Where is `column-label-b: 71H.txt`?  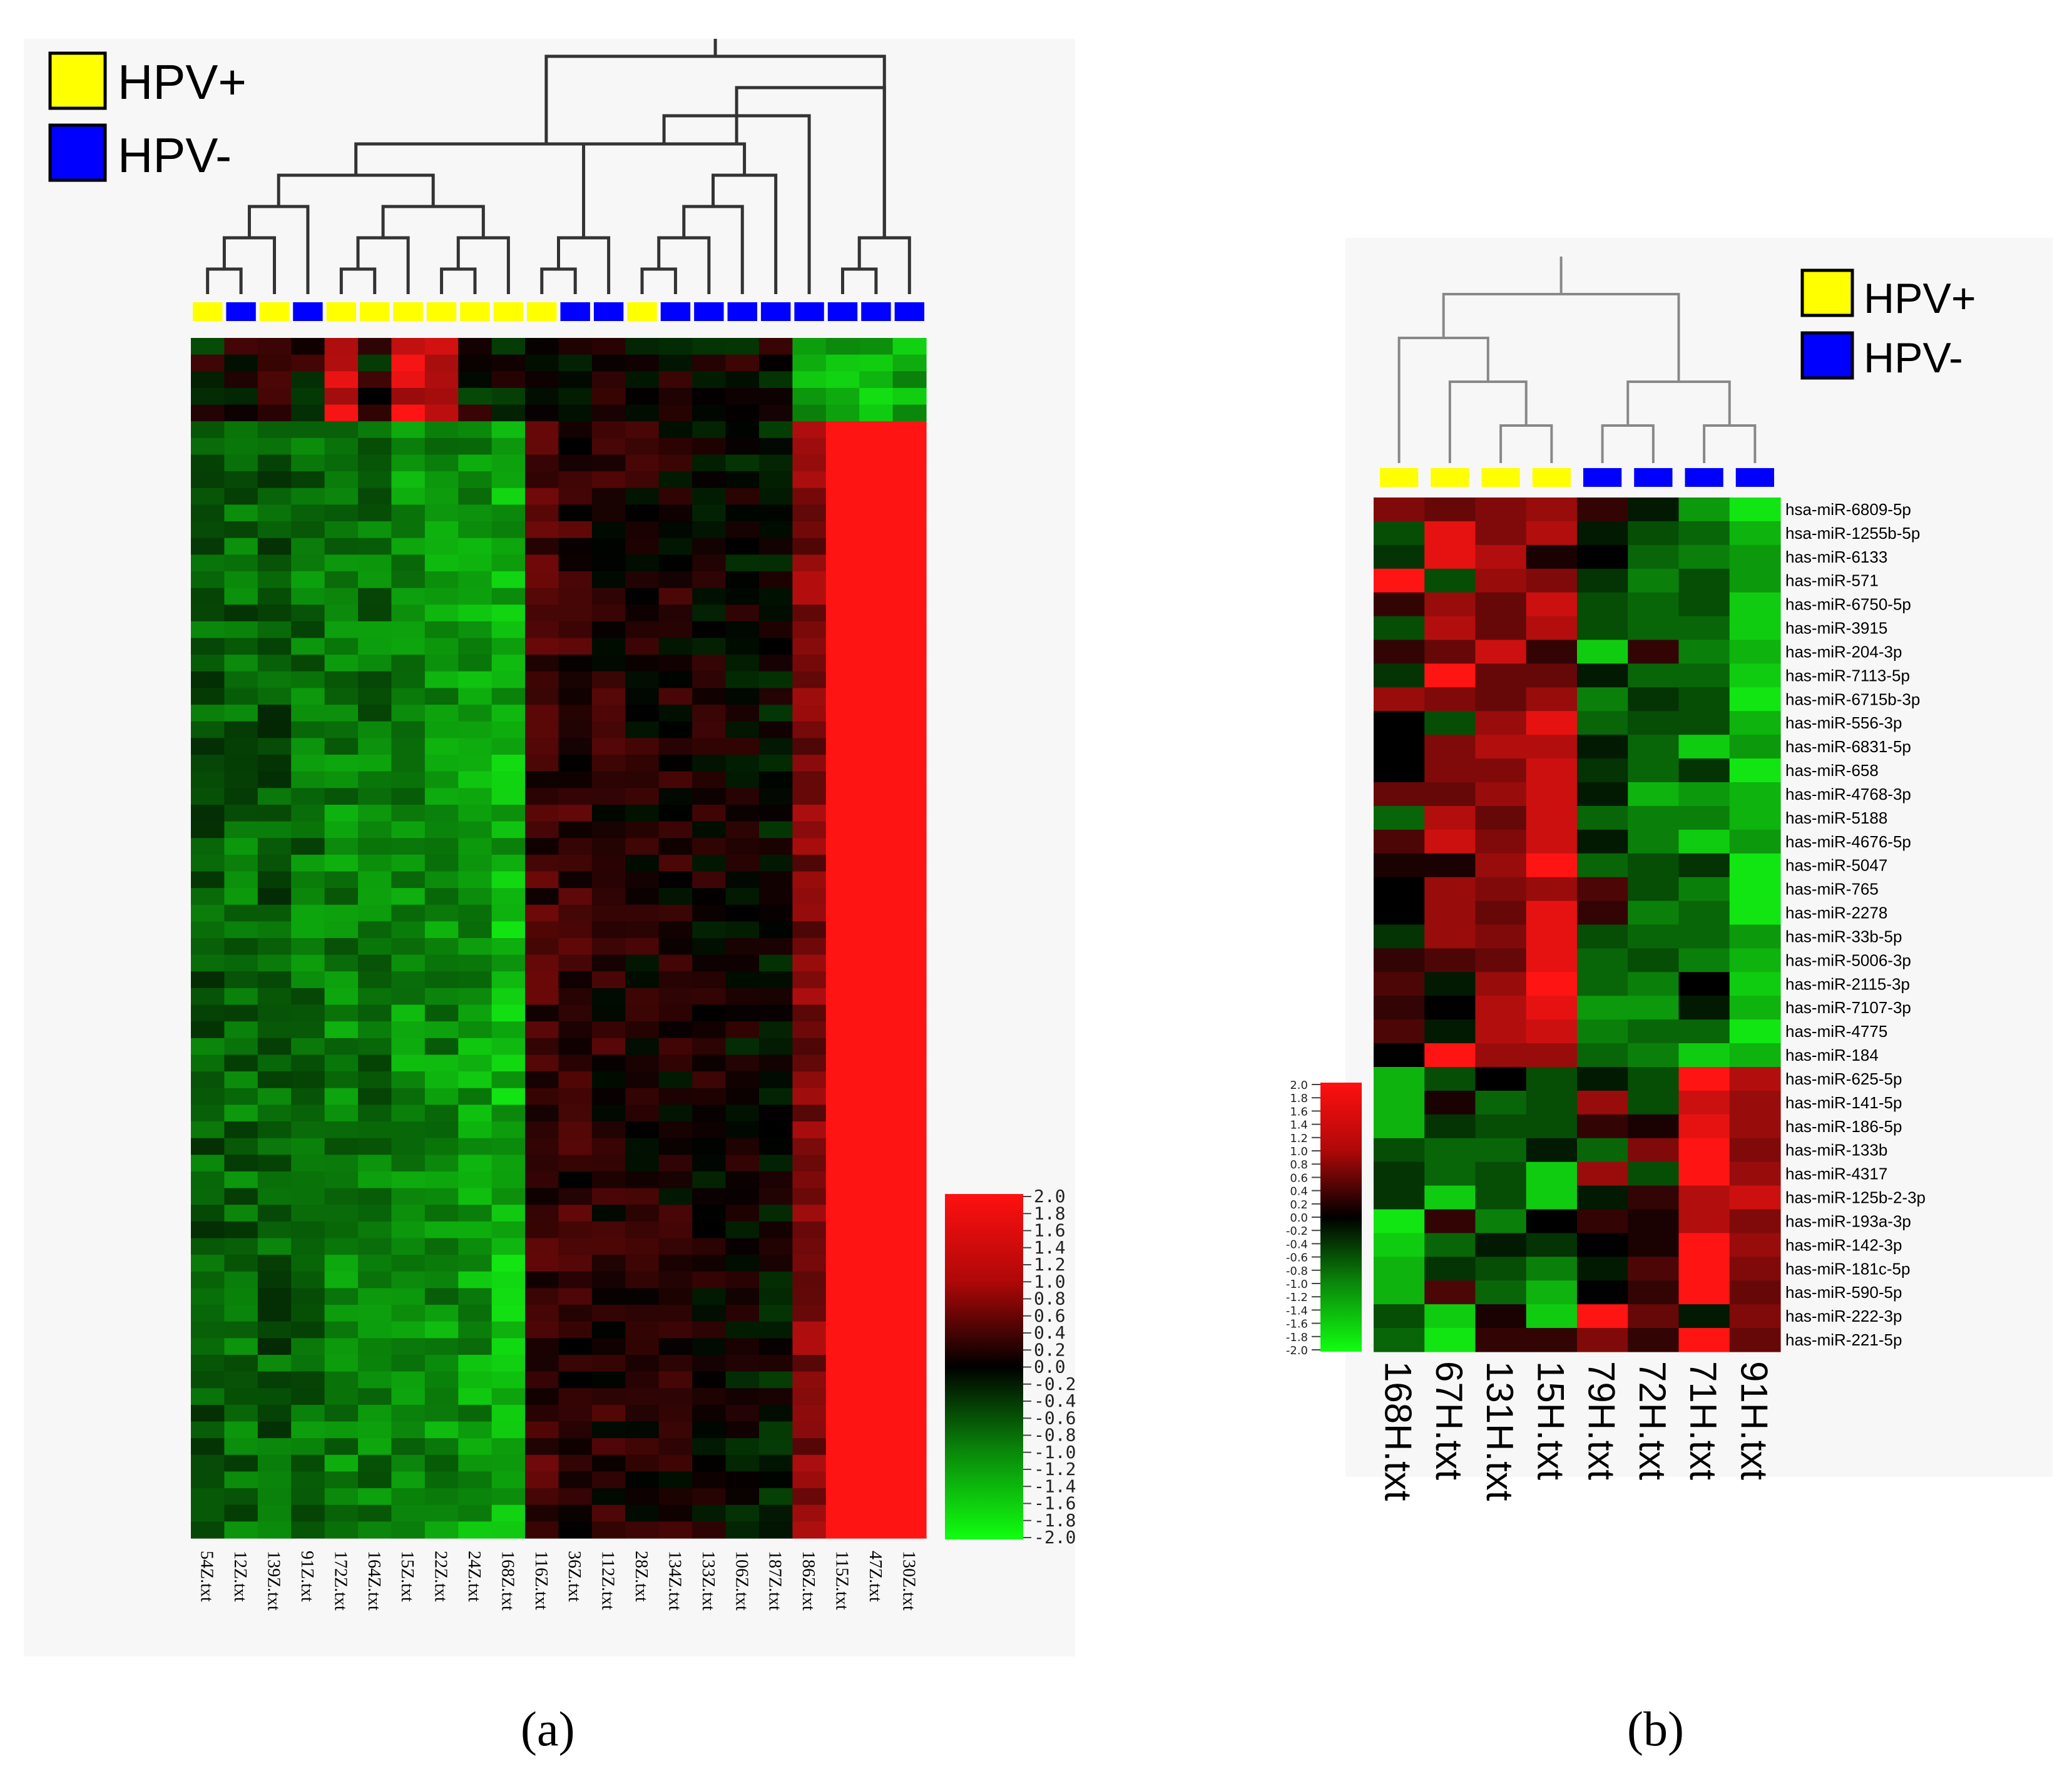 column-label-b: 71H.txt is located at coordinates (1703, 1420).